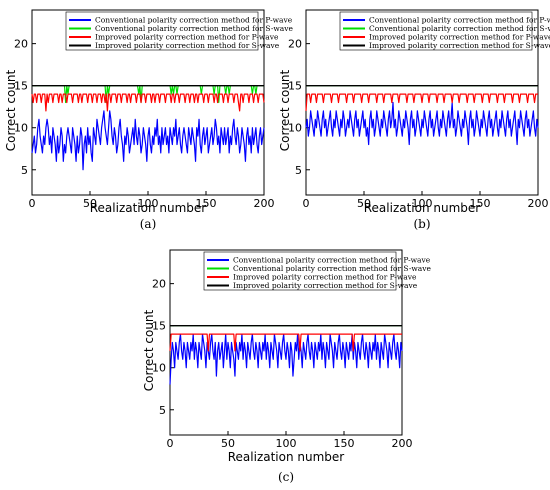  I want to click on panel-label: (b), so click(421, 224).